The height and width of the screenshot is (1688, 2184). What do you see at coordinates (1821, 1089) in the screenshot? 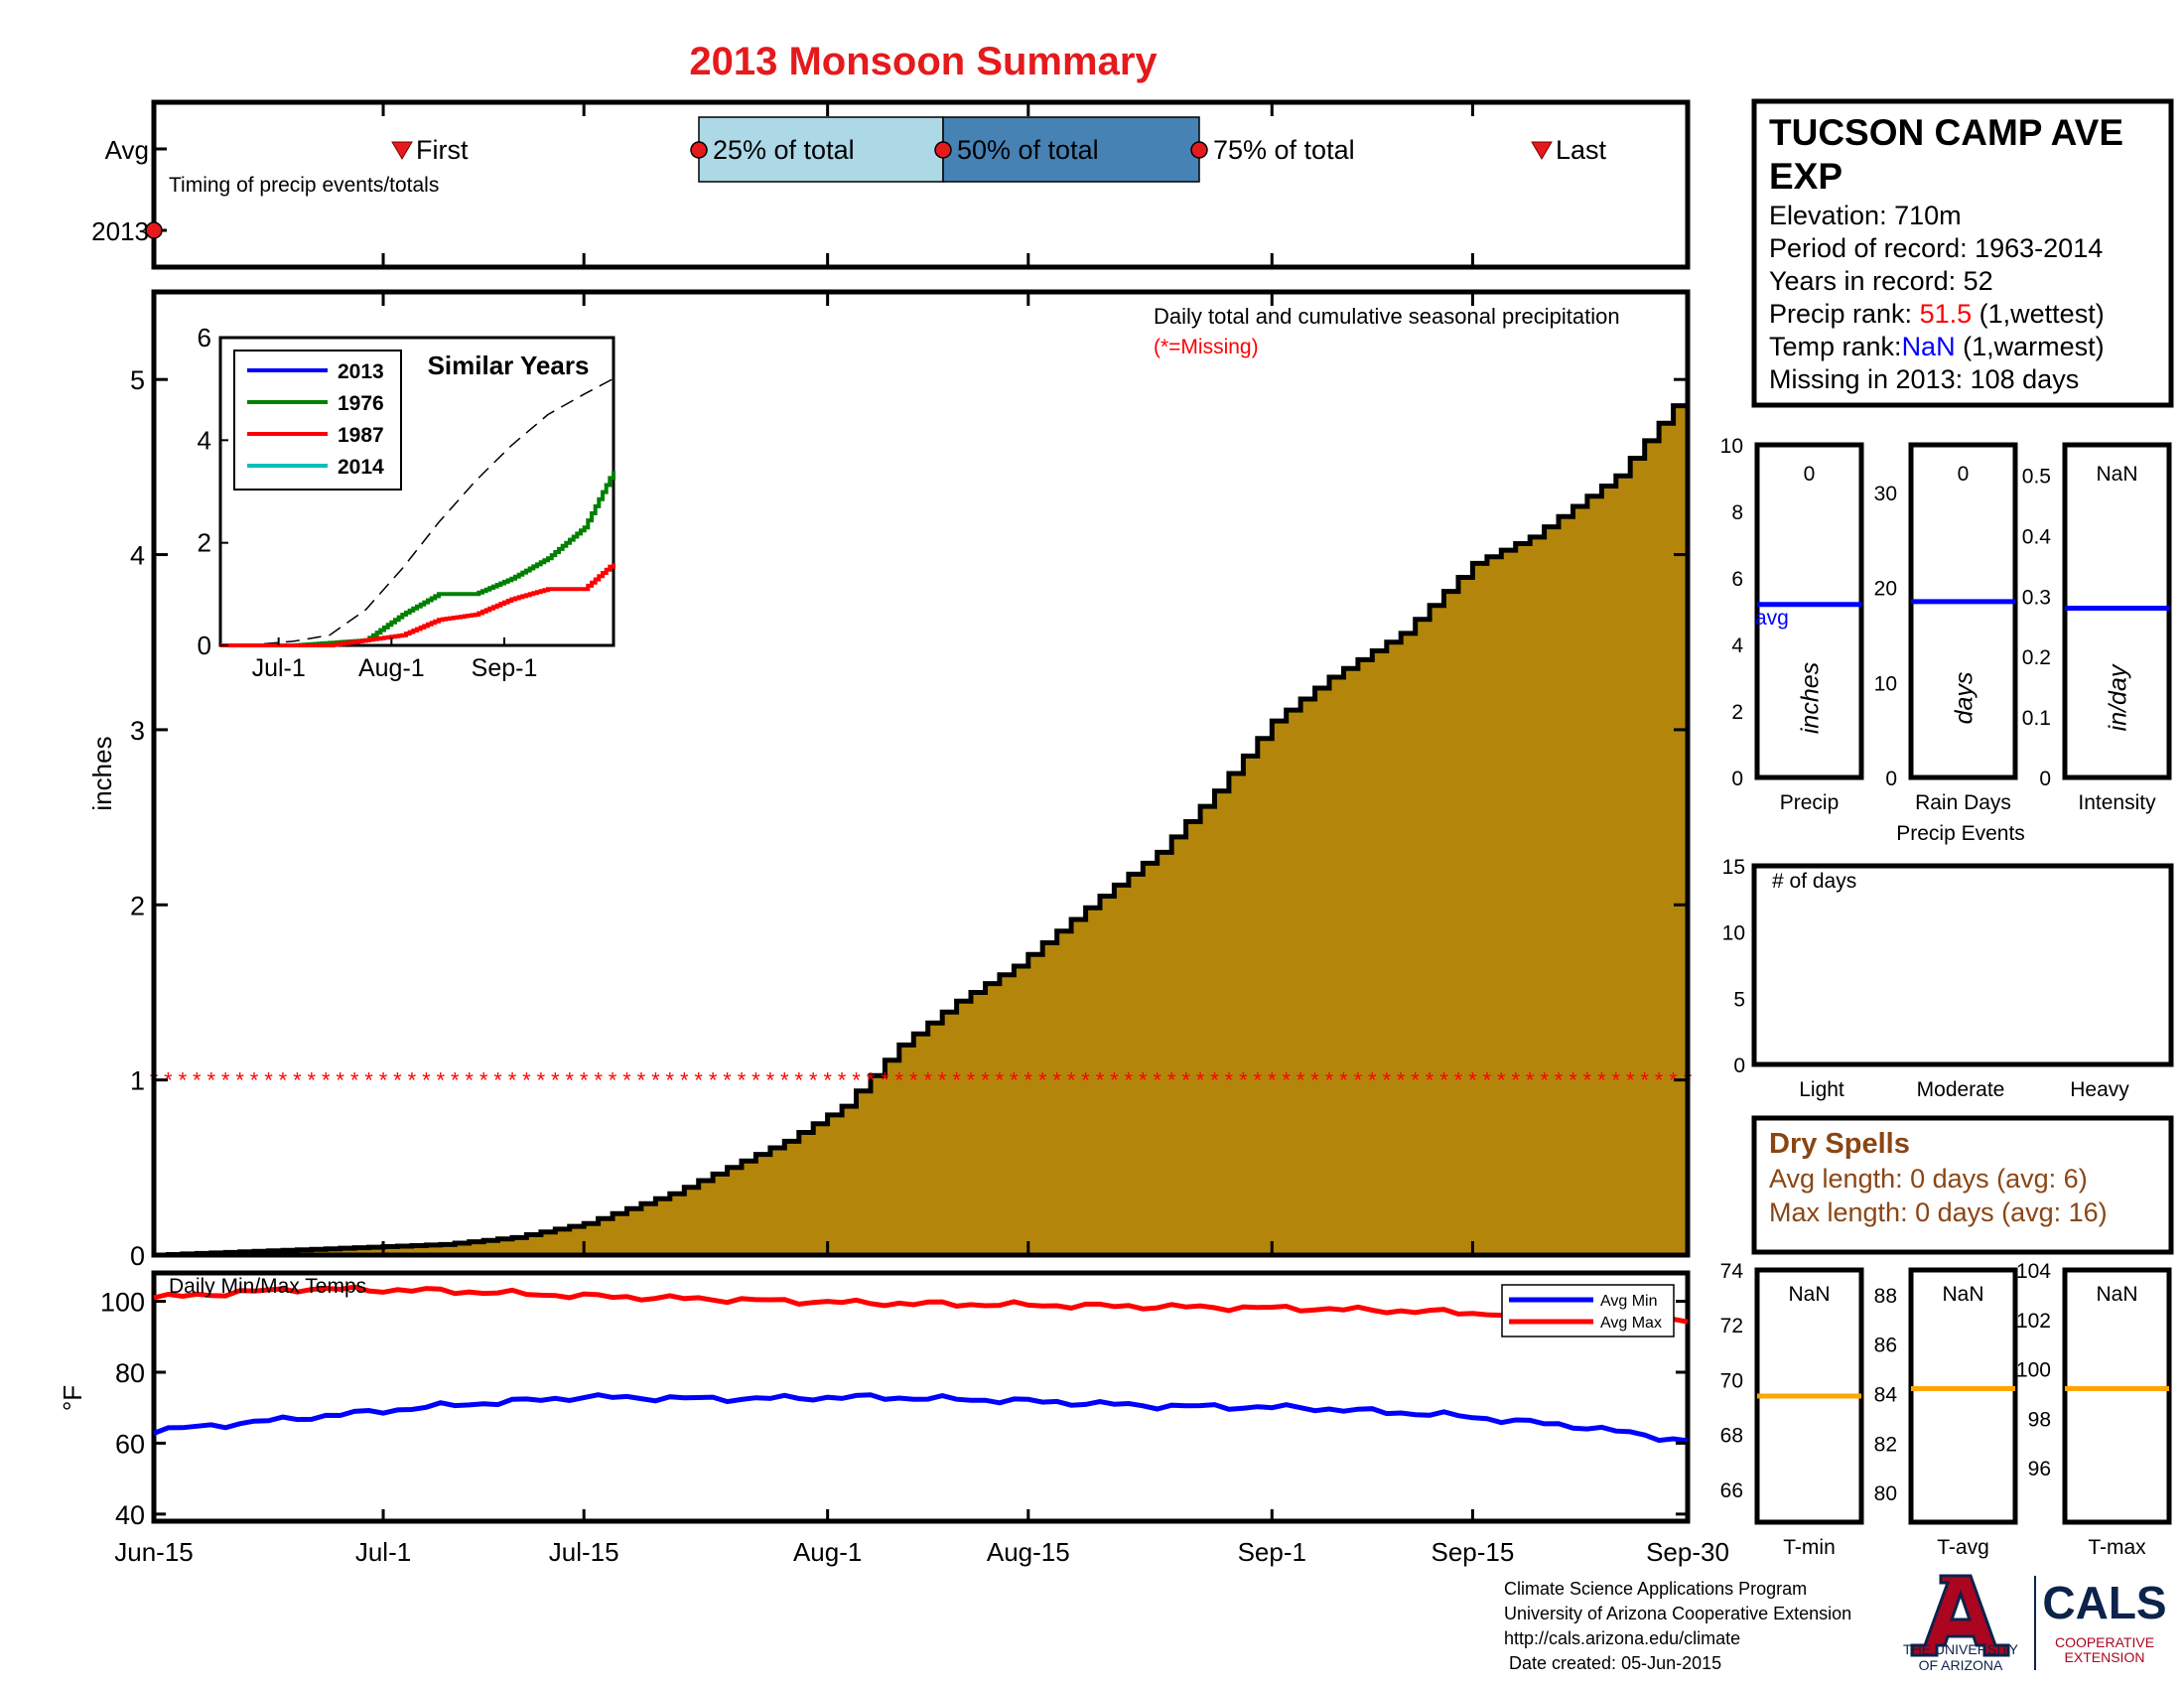
I see `days-category-label: Light` at bounding box center [1821, 1089].